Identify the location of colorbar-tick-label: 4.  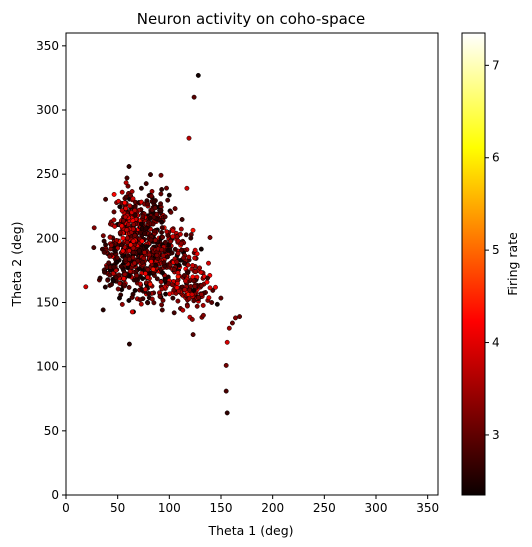
(496, 343).